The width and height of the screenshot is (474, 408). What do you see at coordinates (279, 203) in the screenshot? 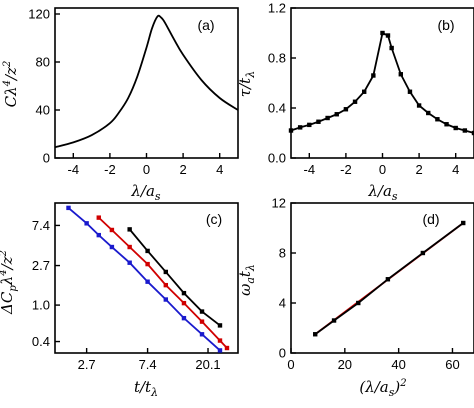
I see `panel-d-ytick-label: 12` at bounding box center [279, 203].